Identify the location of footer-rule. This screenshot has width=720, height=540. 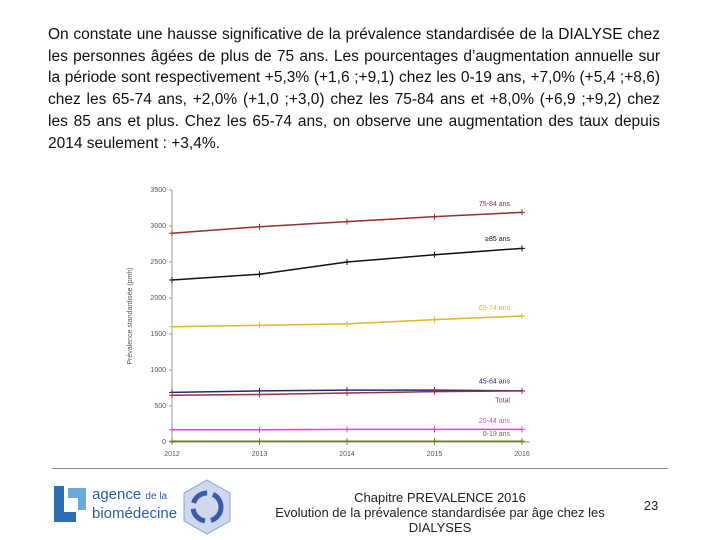
(360, 468).